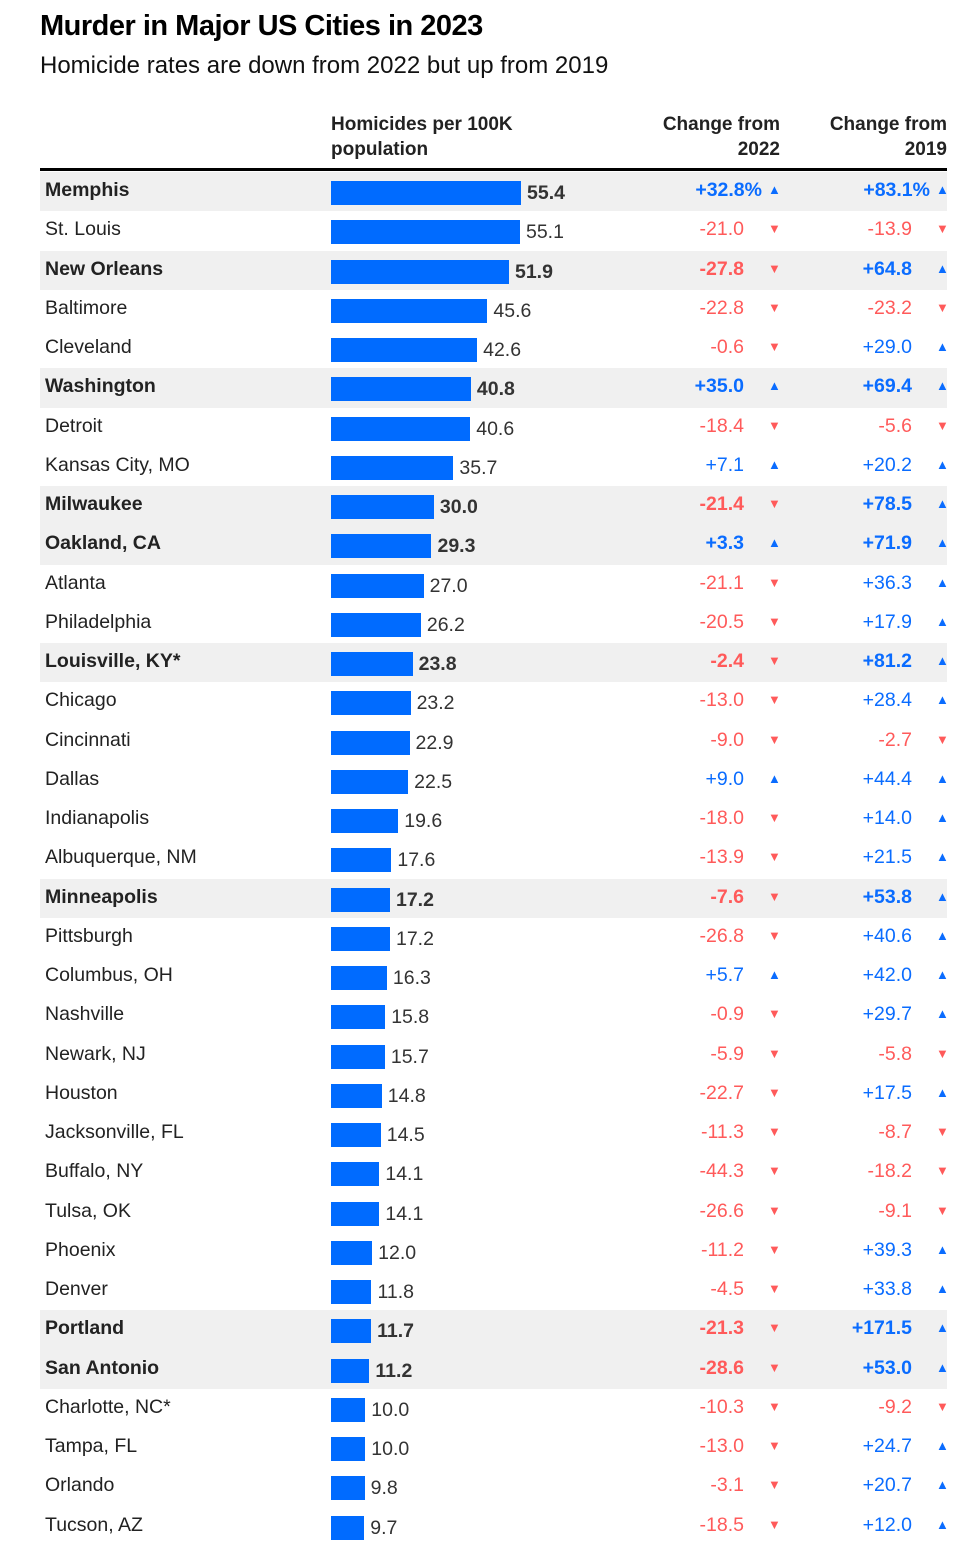  Describe the element at coordinates (494, 1055) in the screenshot. I see `table-row: Newark, NJ 15.7 -5.9 ▼ -5.8 ▼` at that location.